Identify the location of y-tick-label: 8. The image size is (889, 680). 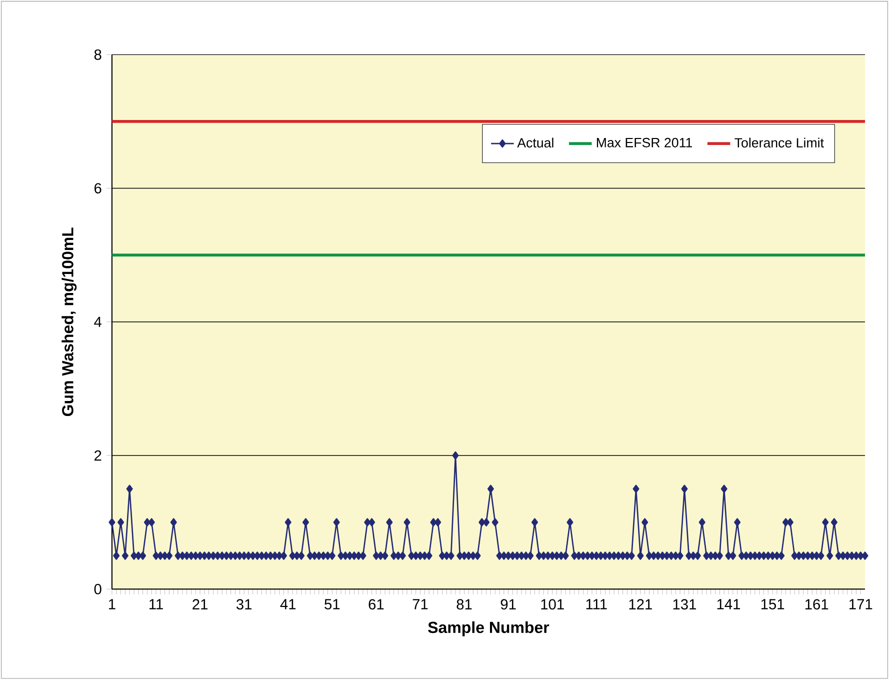
(98, 55).